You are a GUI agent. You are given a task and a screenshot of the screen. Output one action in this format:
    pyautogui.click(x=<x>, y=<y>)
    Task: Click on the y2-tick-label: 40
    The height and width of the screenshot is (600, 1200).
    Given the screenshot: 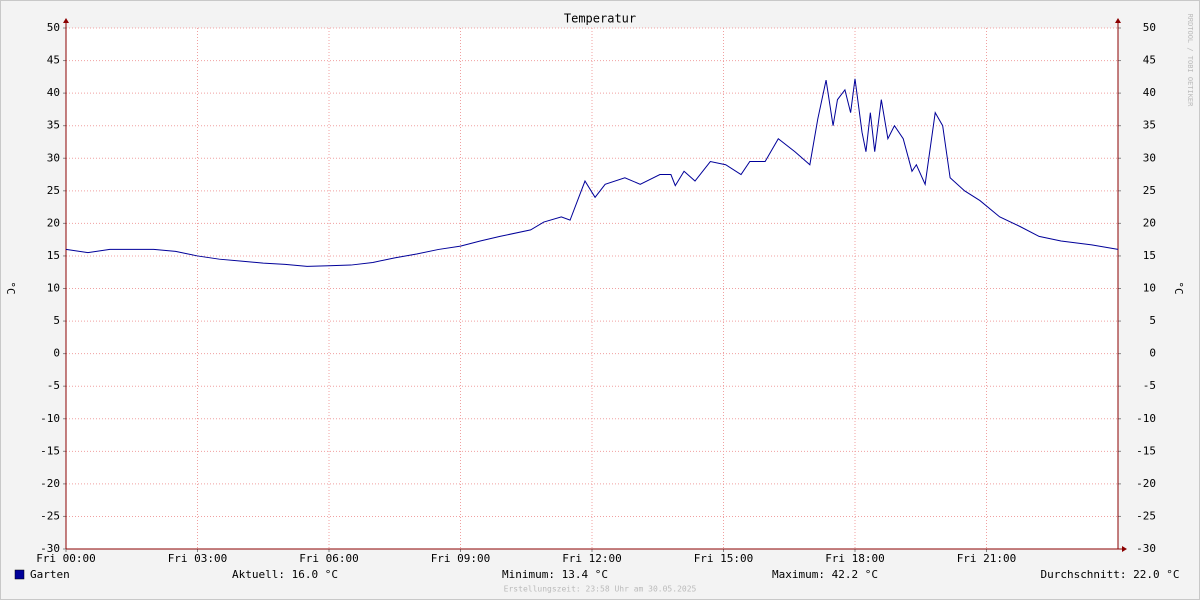 What is the action you would take?
    pyautogui.click(x=1149, y=92)
    